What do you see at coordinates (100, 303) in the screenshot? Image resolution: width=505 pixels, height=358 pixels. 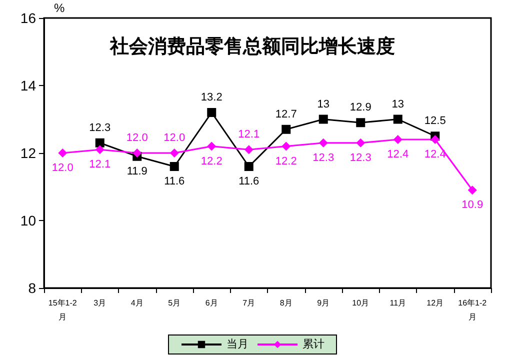 I see `x-tick-label: 3月` at bounding box center [100, 303].